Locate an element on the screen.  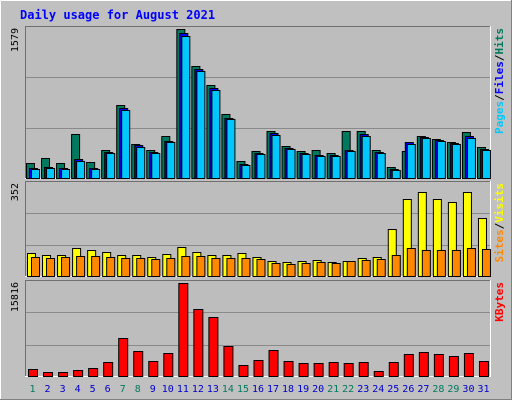
x-label-8: 8 is located at coordinates (138, 389).